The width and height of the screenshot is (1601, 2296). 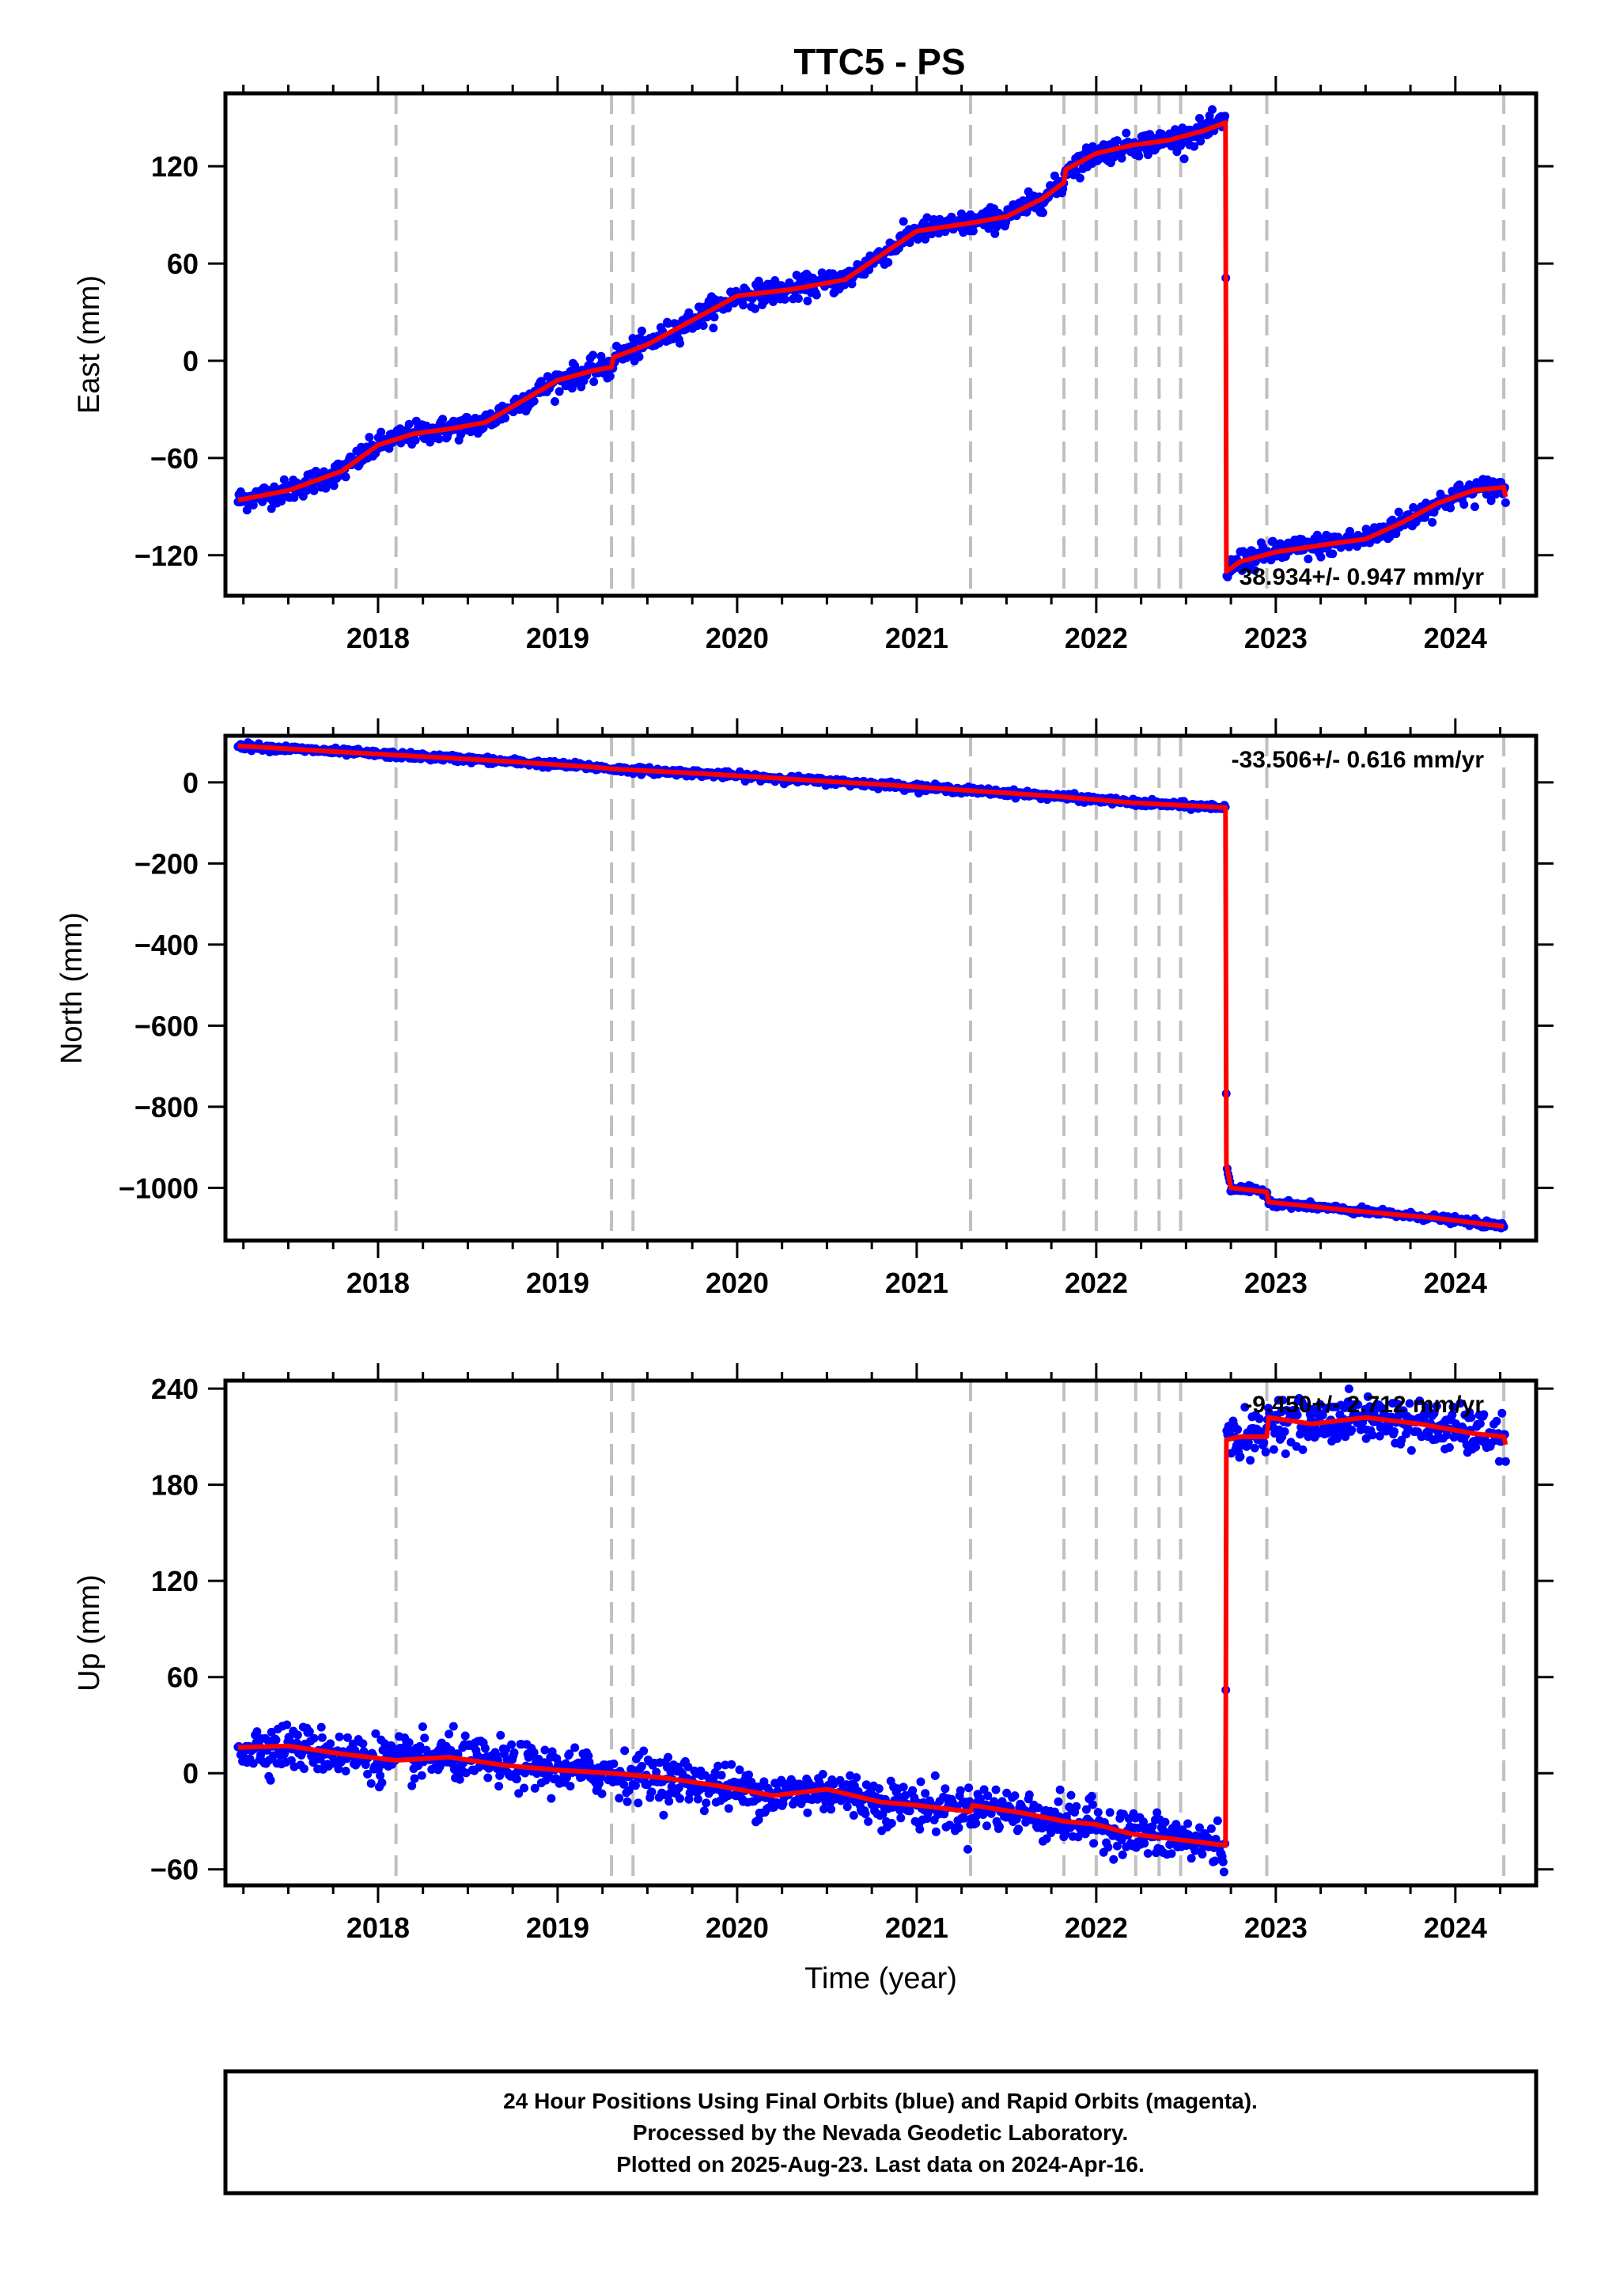 What do you see at coordinates (378, 1927) in the screenshot?
I see `x-tick-label: 2018` at bounding box center [378, 1927].